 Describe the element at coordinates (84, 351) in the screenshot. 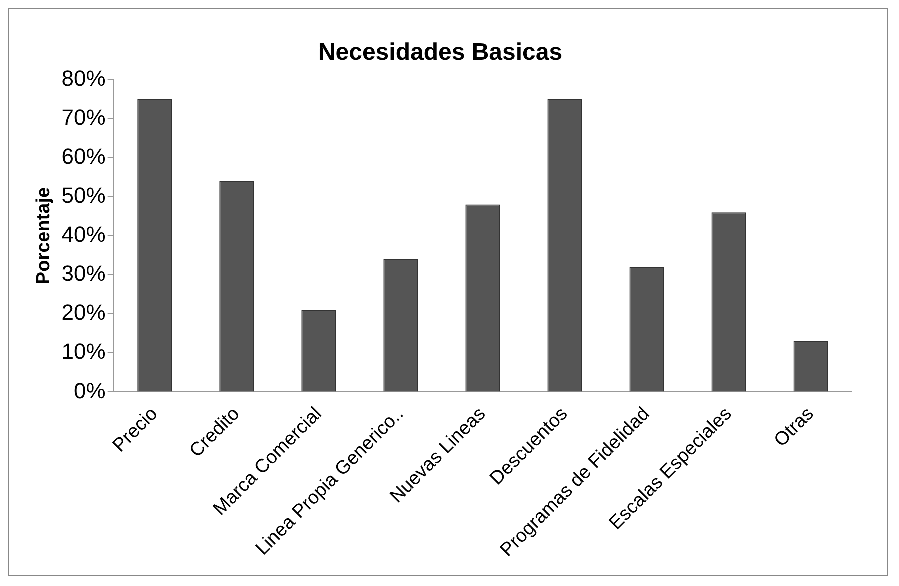

I see `y-tick-label: 10%` at that location.